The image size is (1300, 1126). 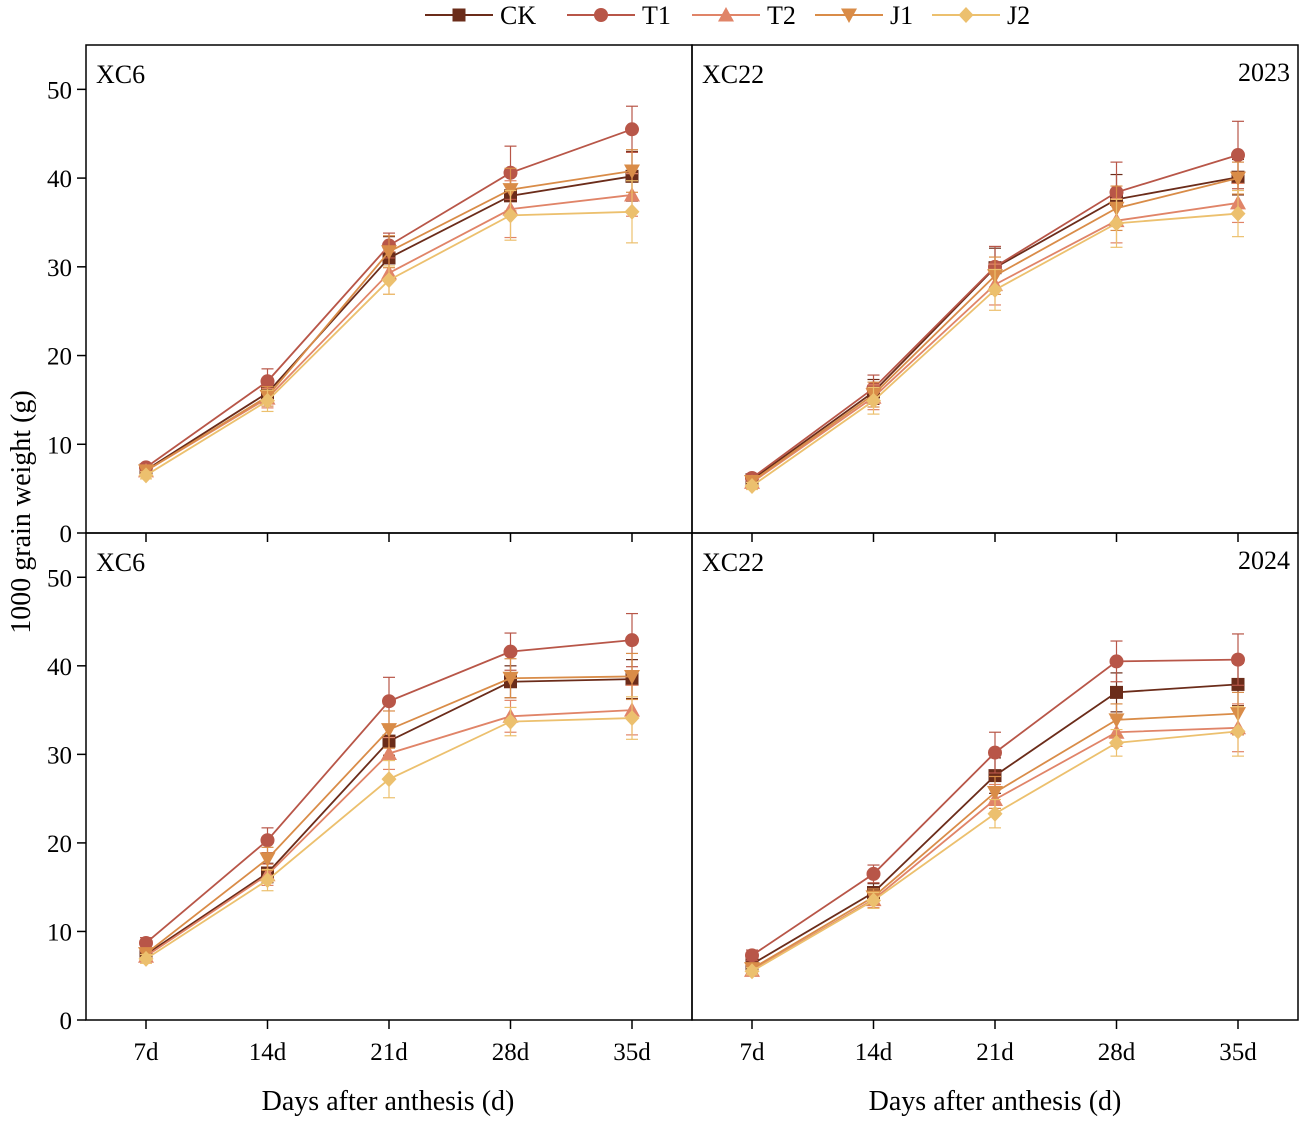 What do you see at coordinates (480, 15) in the screenshot?
I see `legend-item-CK: CK` at bounding box center [480, 15].